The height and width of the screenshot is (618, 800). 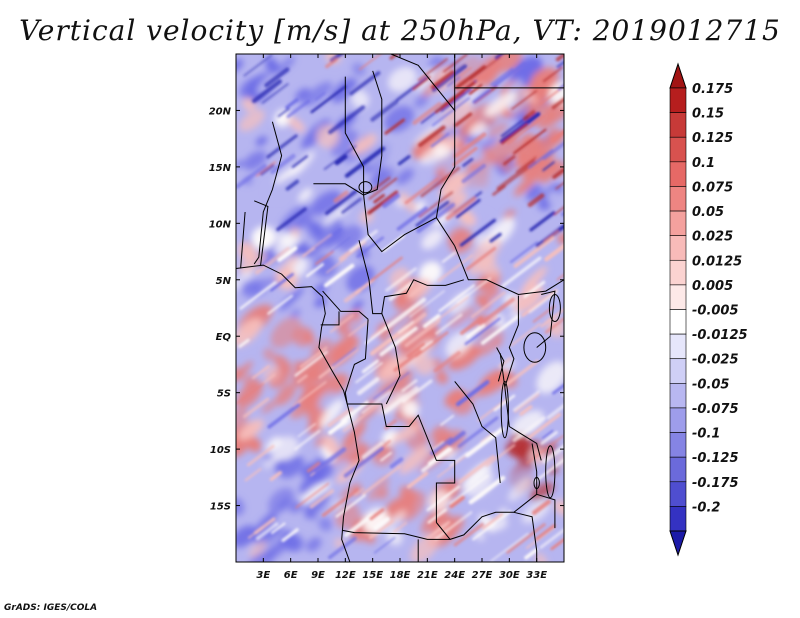 I want to click on lat-tick-label: 5N, so click(x=224, y=281).